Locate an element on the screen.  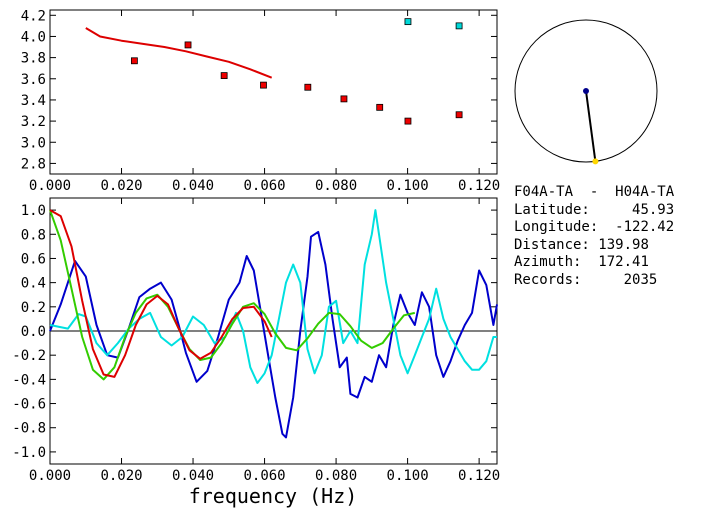
bottom-x-tick-label: 0.040 is located at coordinates (193, 476).